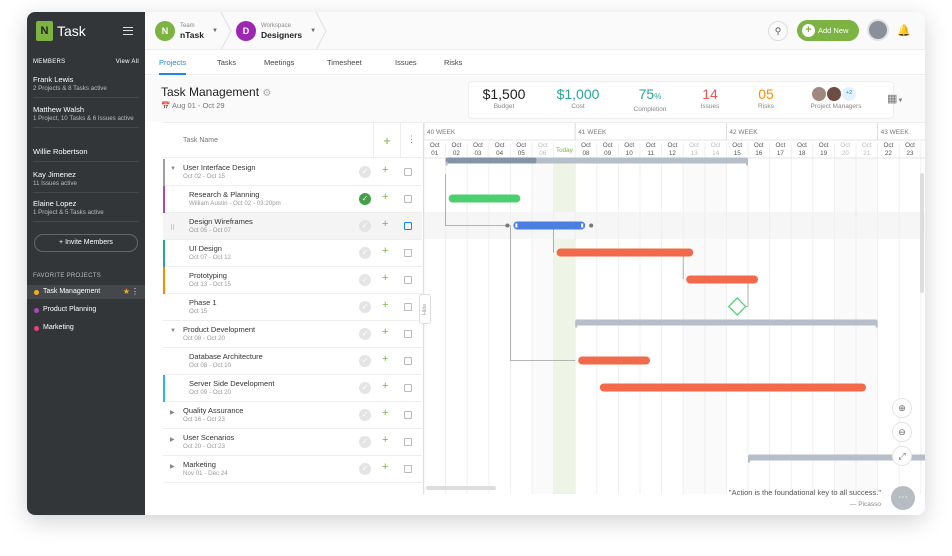 The image size is (952, 556). What do you see at coordinates (878, 30) in the screenshot?
I see `user-avatar` at bounding box center [878, 30].